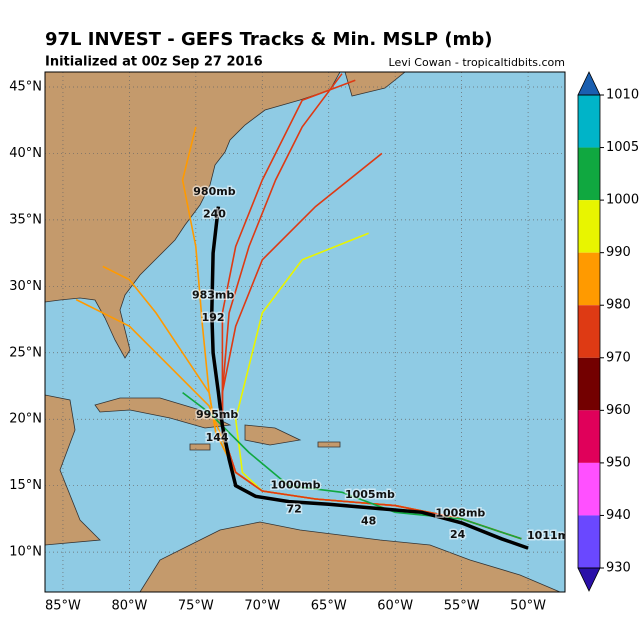 The image size is (640, 644). What do you see at coordinates (196, 606) in the screenshot?
I see `lon-tick-label: 75°W` at bounding box center [196, 606].